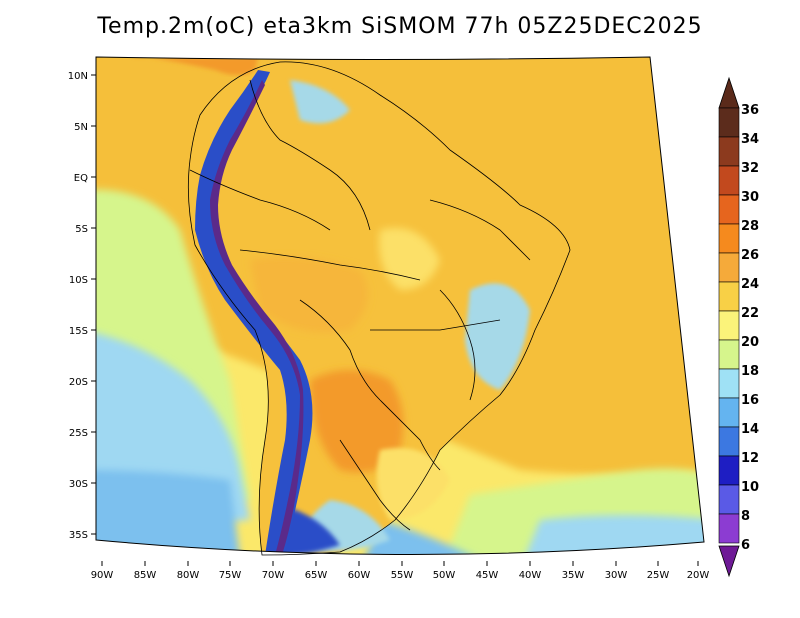 Image resolution: width=800 pixels, height=618 pixels. Describe the element at coordinates (750, 313) in the screenshot. I see `colorbar-label: 22` at that location.